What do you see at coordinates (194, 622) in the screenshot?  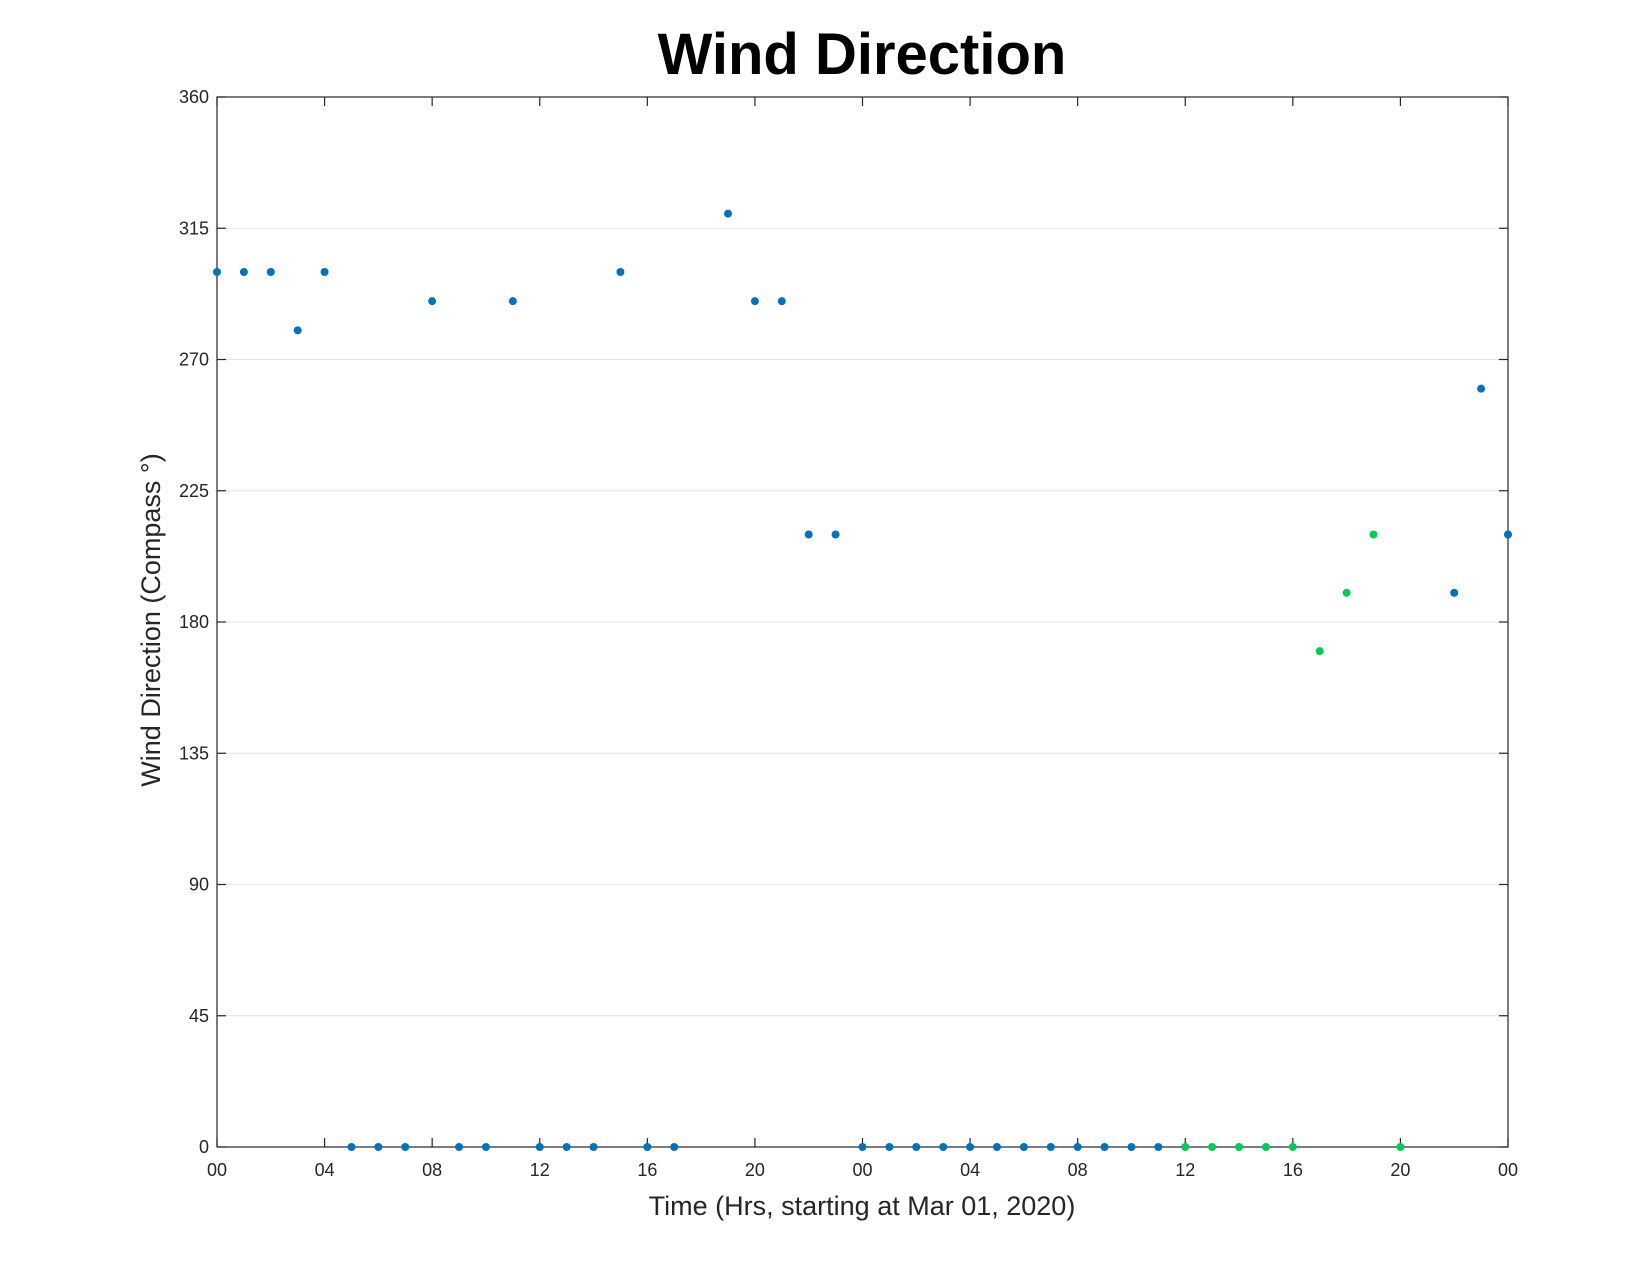 I see `y-tick-label: 180` at bounding box center [194, 622].